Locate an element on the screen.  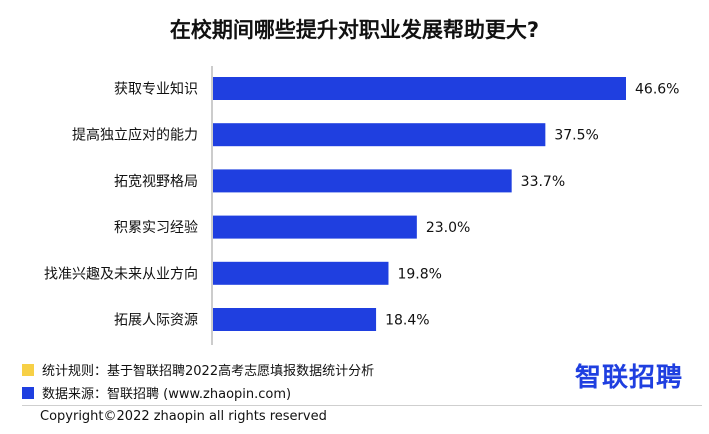
value-label: 23.0% is located at coordinates (448, 228).